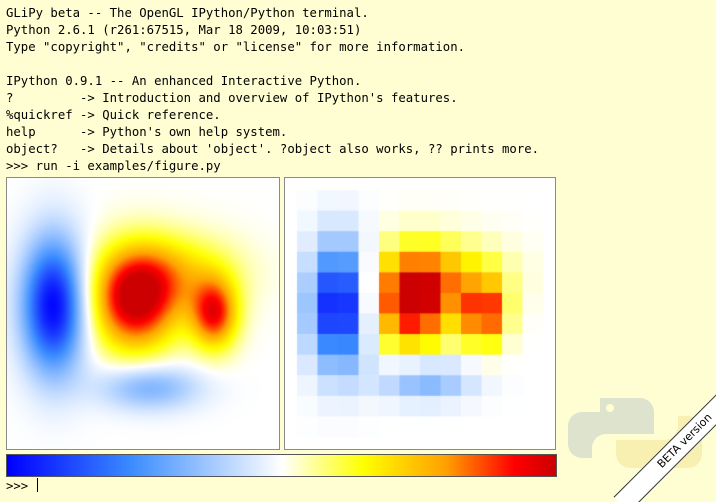 This screenshot has height=502, width=716. What do you see at coordinates (272, 64) in the screenshot?
I see `terminal-line` at bounding box center [272, 64].